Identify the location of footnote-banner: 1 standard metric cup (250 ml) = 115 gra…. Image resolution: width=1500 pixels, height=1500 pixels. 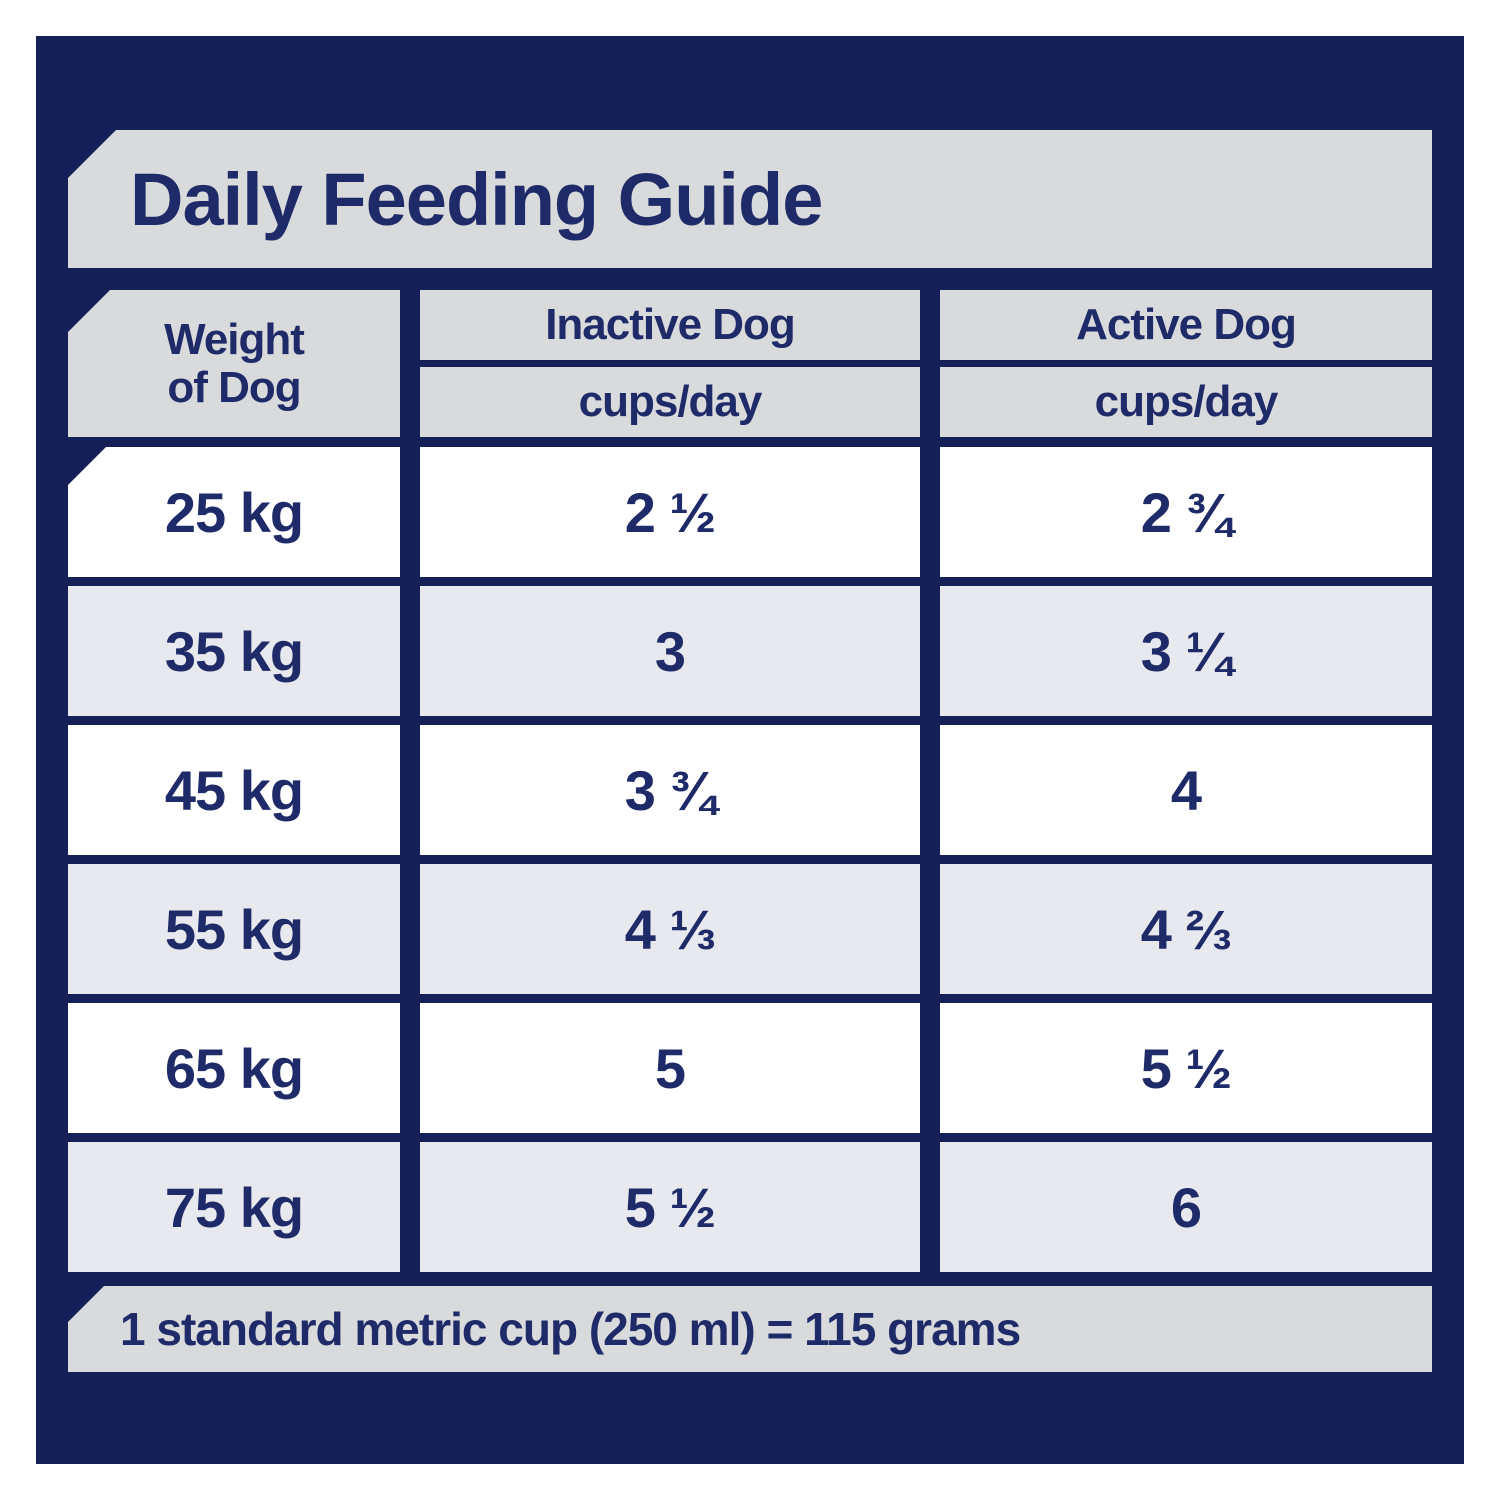
(750, 1329).